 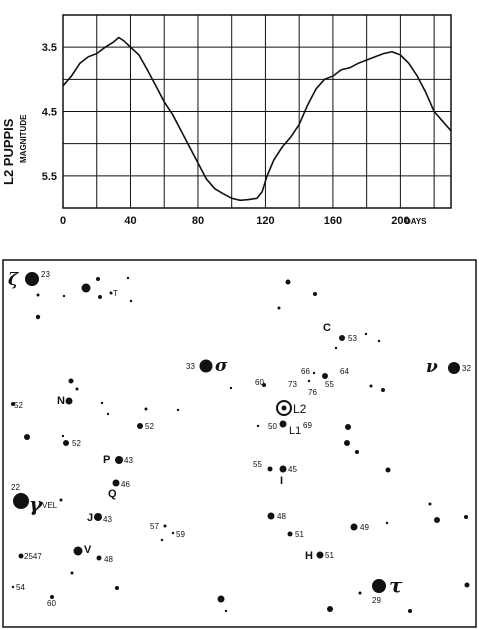 What do you see at coordinates (333, 221) in the screenshot?
I see `x-tick-label: 160` at bounding box center [333, 221].